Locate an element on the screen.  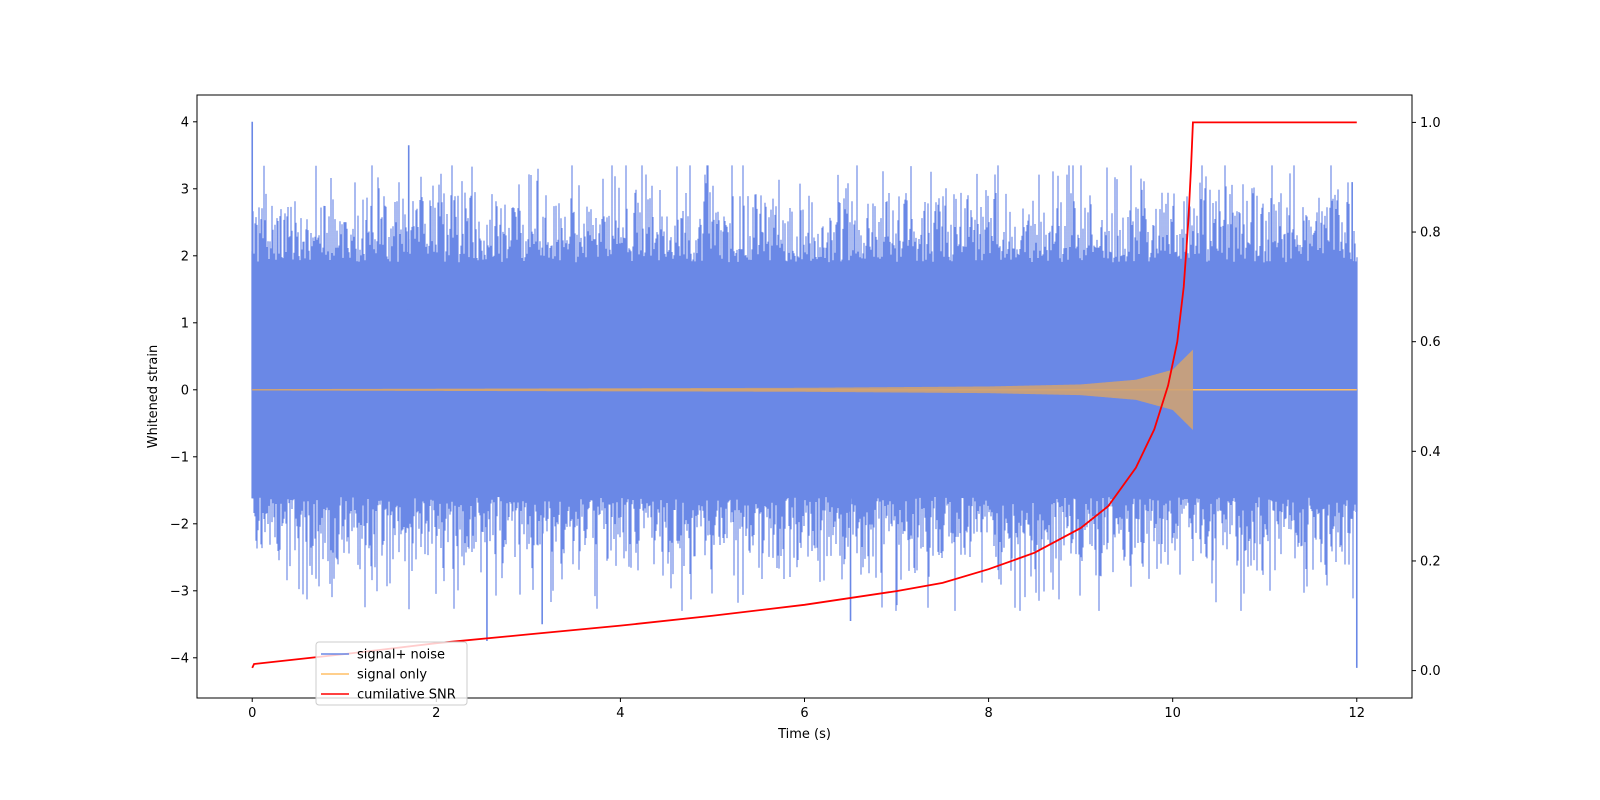
y-tick-label: −4 is located at coordinates (179, 658).